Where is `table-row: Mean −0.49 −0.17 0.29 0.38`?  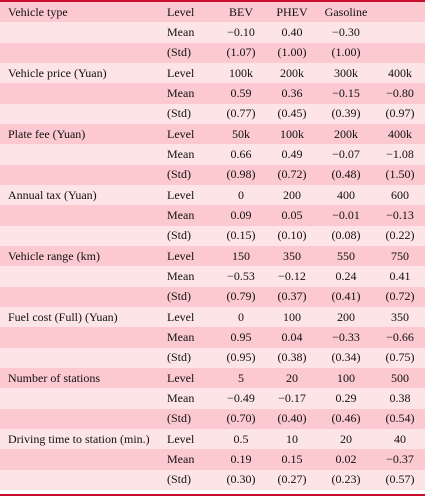
table-row: Mean −0.49 −0.17 0.29 0.38 is located at coordinates (212, 398).